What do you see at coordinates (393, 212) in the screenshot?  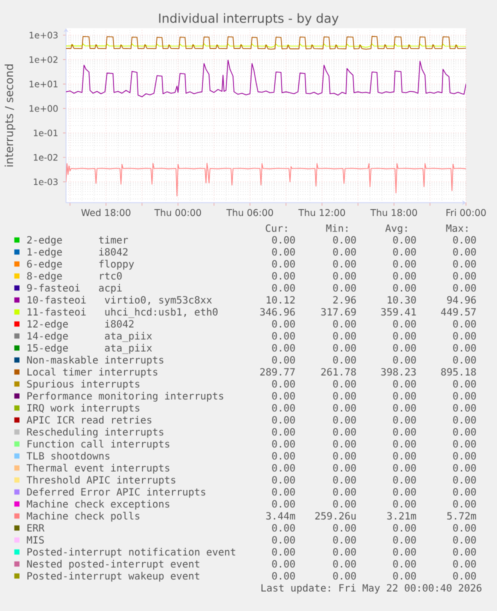 I see `x-tick-label: Thu 18:00` at bounding box center [393, 212].